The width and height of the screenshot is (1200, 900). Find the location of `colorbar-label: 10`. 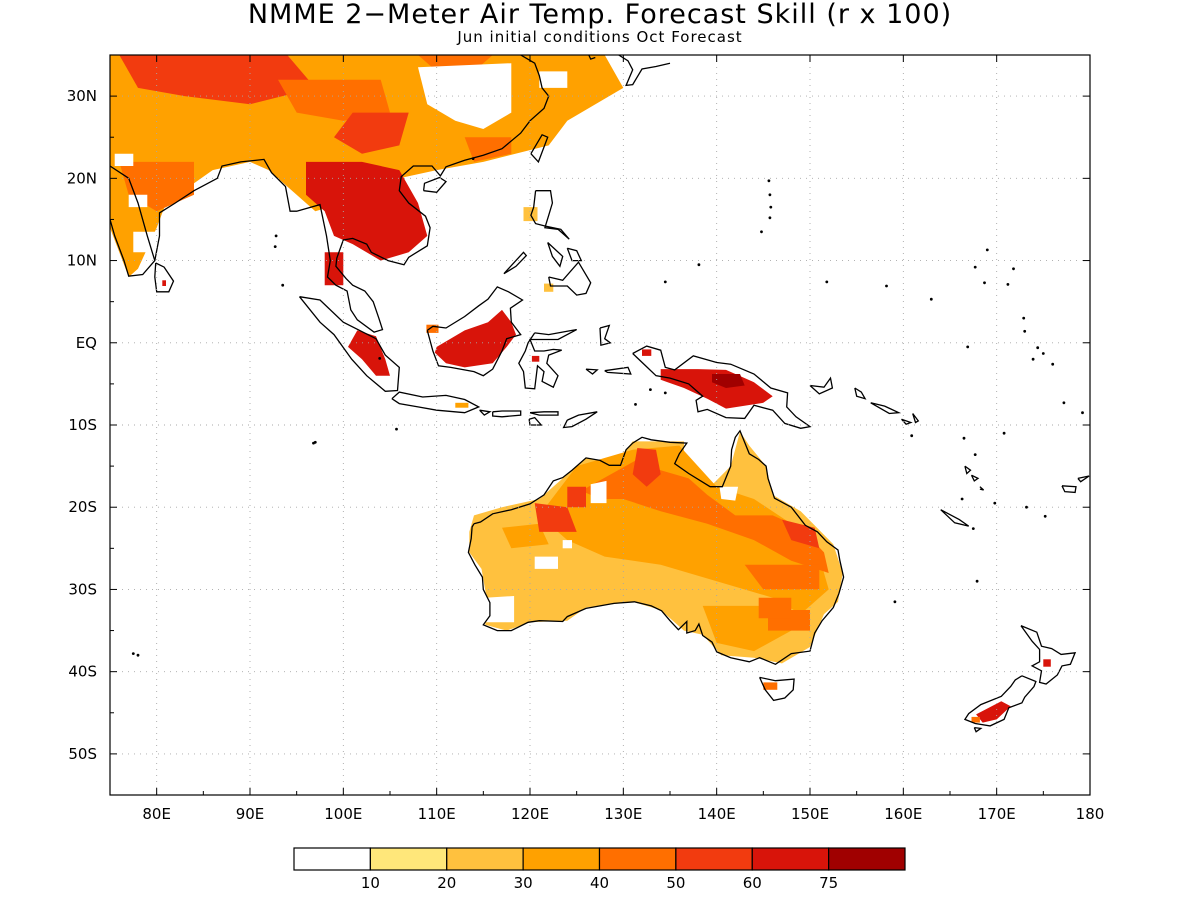

colorbar-label: 10 is located at coordinates (370, 883).